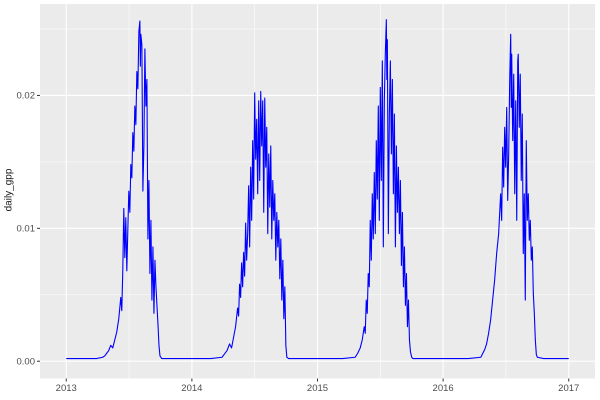 The image size is (600, 400). Describe the element at coordinates (317, 388) in the screenshot. I see `x-tick-label: 2015` at that location.